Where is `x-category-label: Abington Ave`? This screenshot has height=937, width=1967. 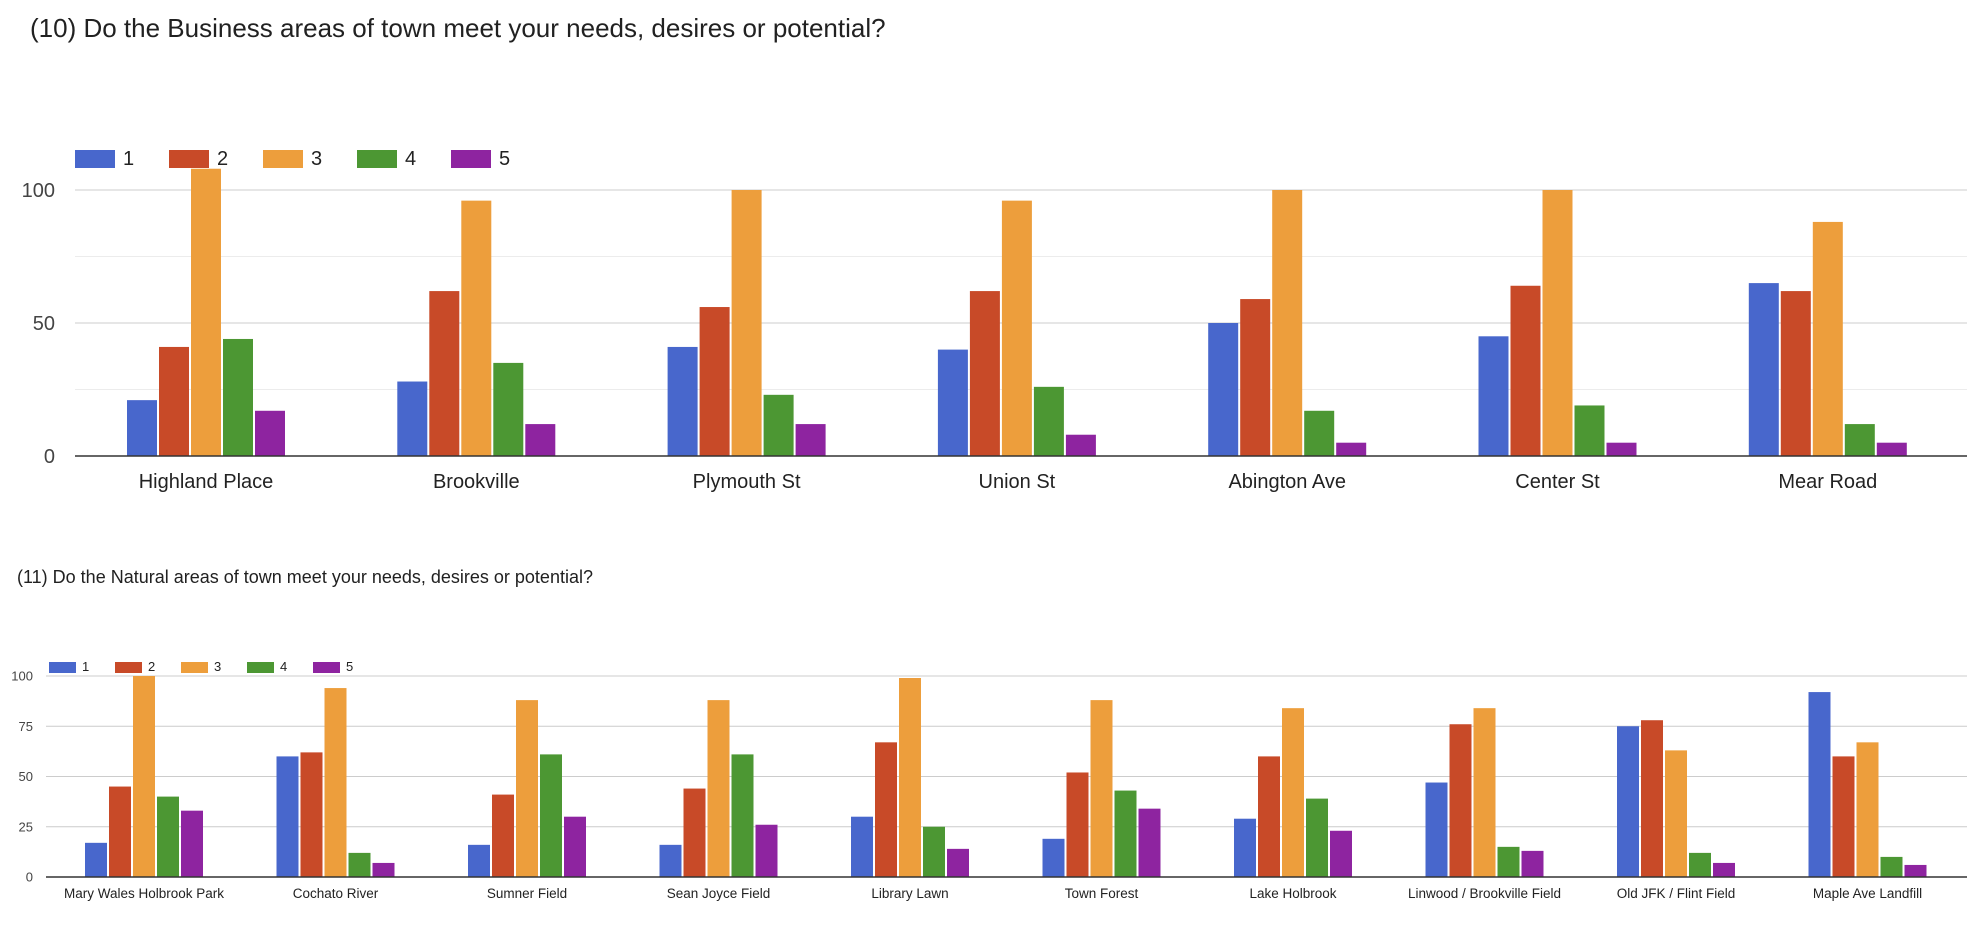
x-category-label: Abington Ave is located at coordinates (1287, 482).